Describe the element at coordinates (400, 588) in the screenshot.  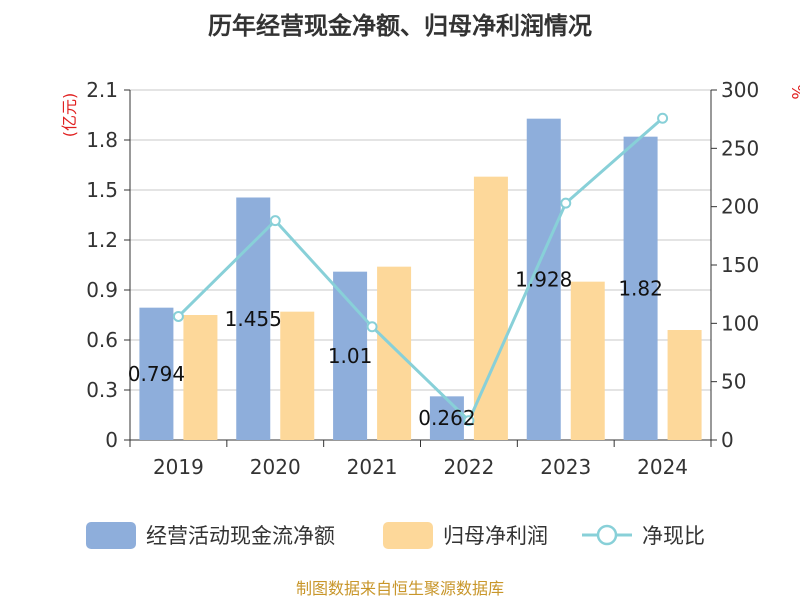
I see `source-note: 制图数据来自恒生聚源数据库` at that location.